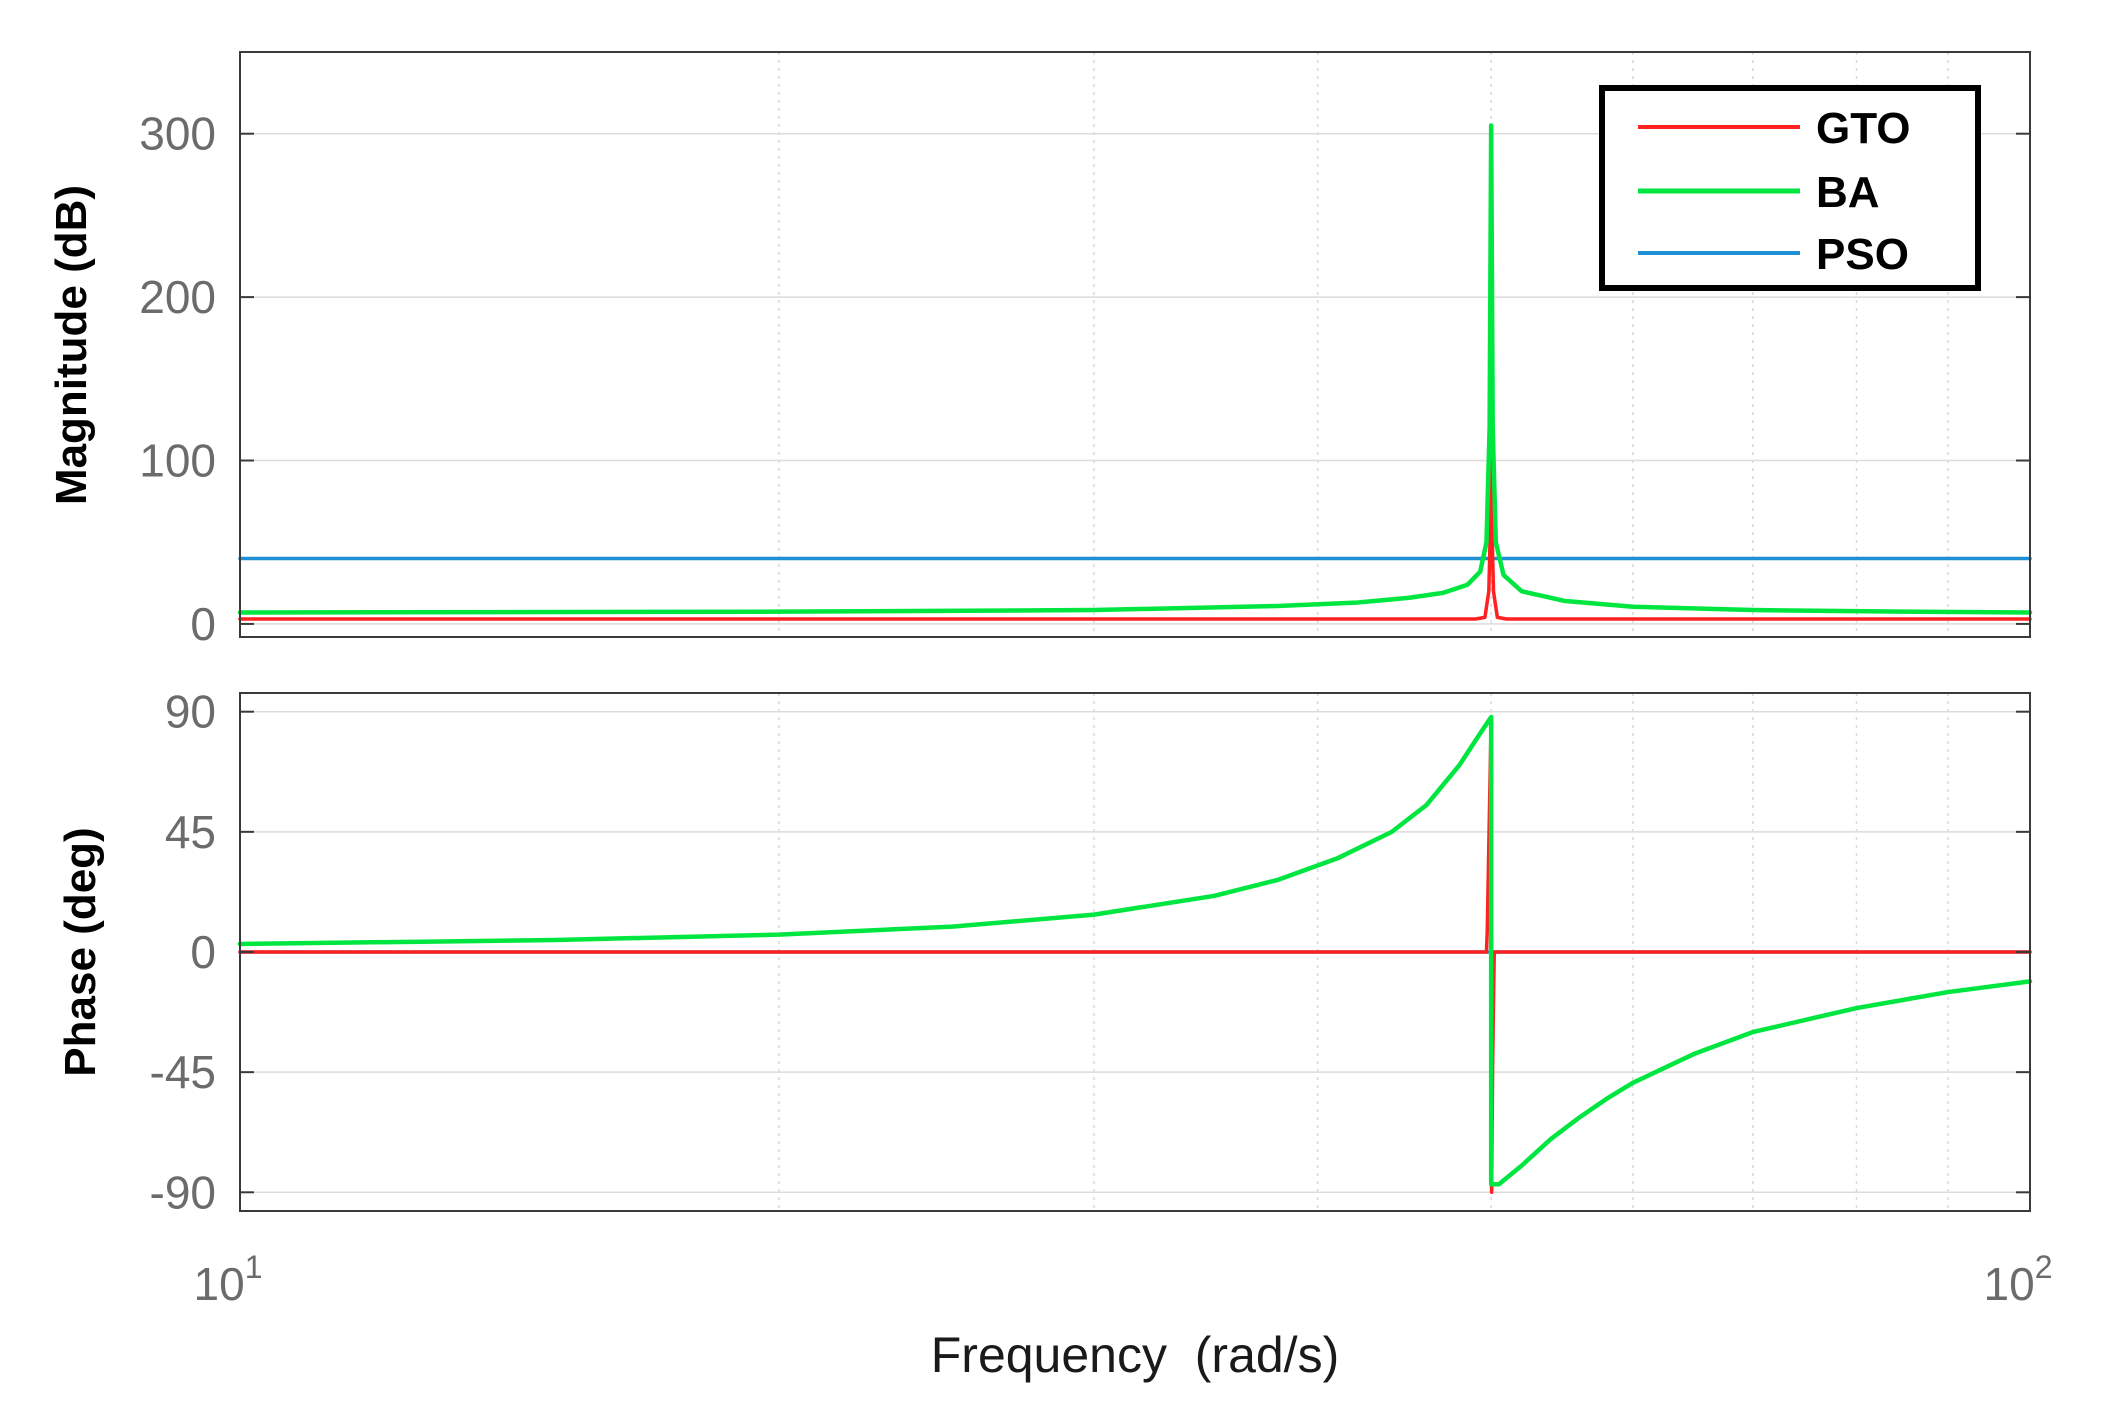  I want to click on legend-entry-pso: PSO, so click(1773, 254).